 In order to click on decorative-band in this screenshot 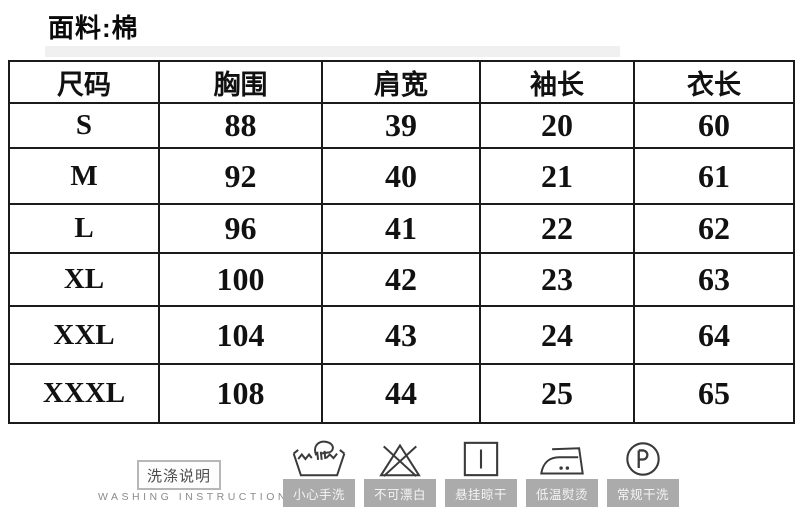, I will do `click(332, 51)`.